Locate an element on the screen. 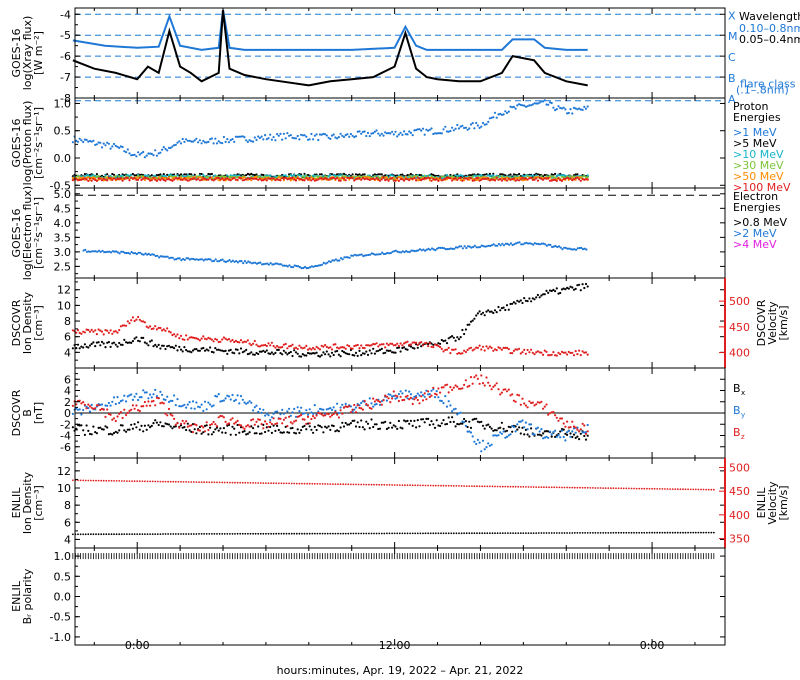 The height and width of the screenshot is (680, 800). flare-class-title: flare class is located at coordinates (768, 83).